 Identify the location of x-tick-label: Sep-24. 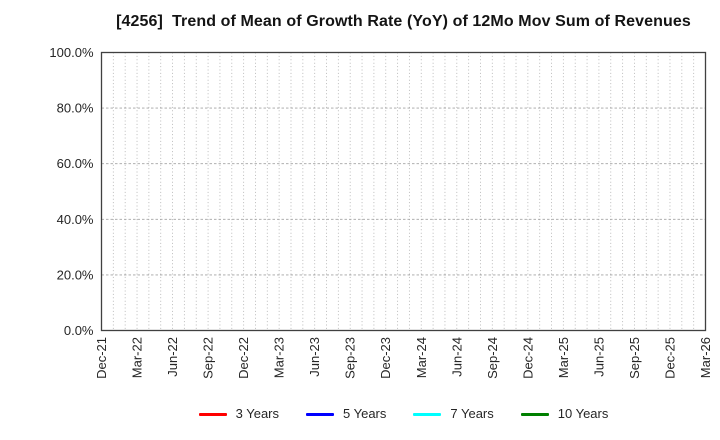
(492, 358).